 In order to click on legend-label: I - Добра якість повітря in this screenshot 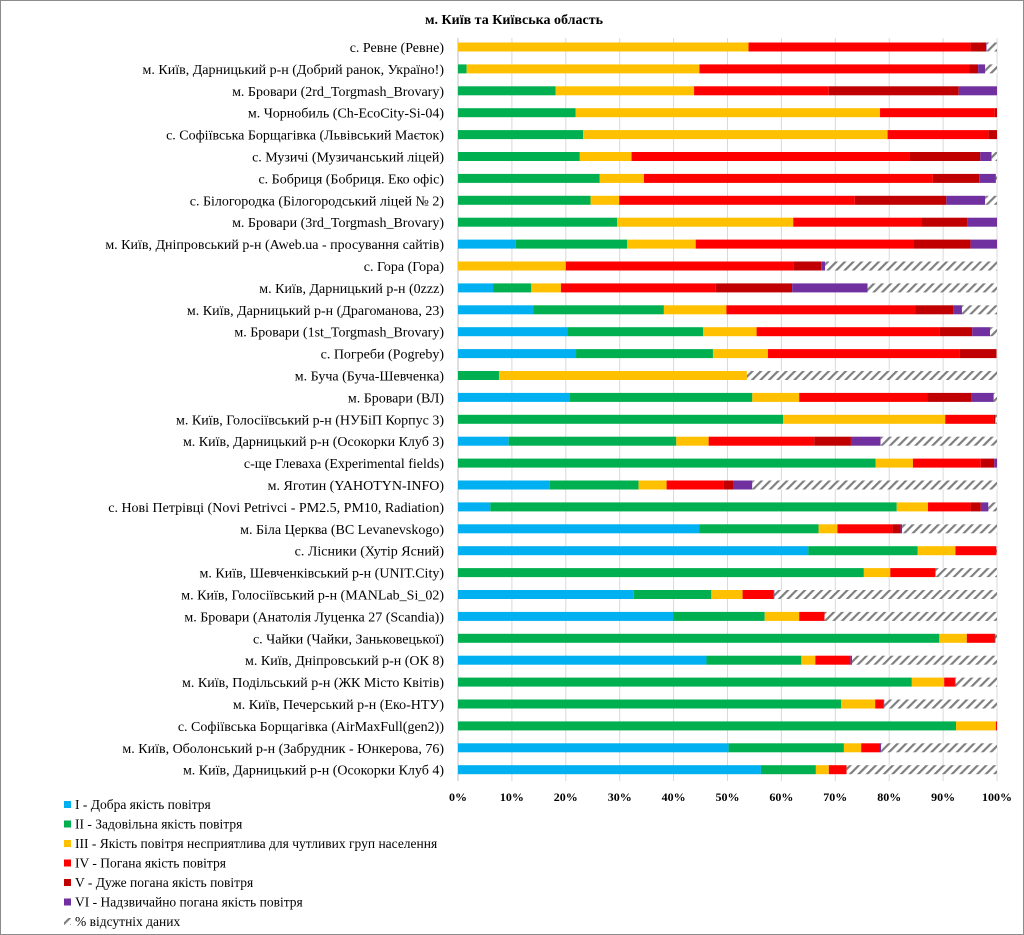, I will do `click(143, 804)`.